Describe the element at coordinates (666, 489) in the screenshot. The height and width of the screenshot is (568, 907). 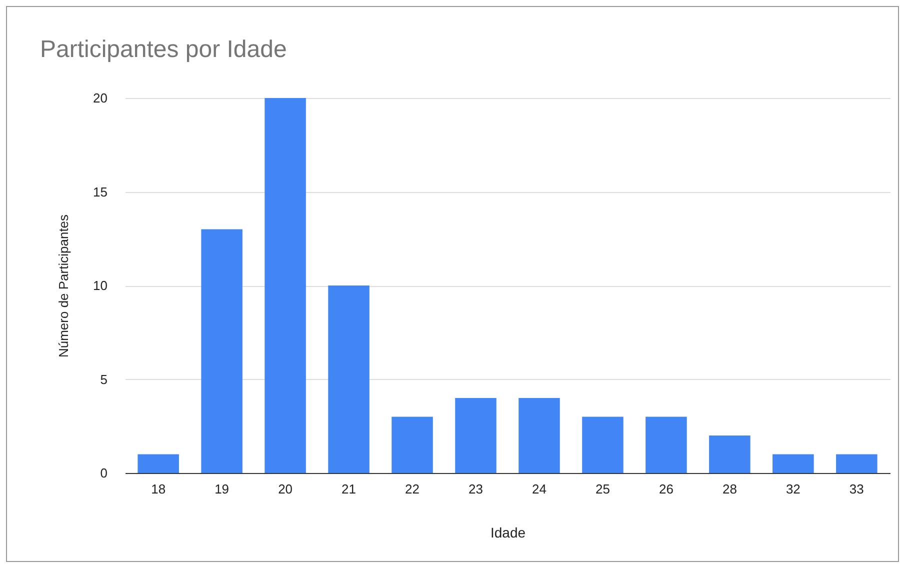
I see `x-tick-label: 26` at that location.